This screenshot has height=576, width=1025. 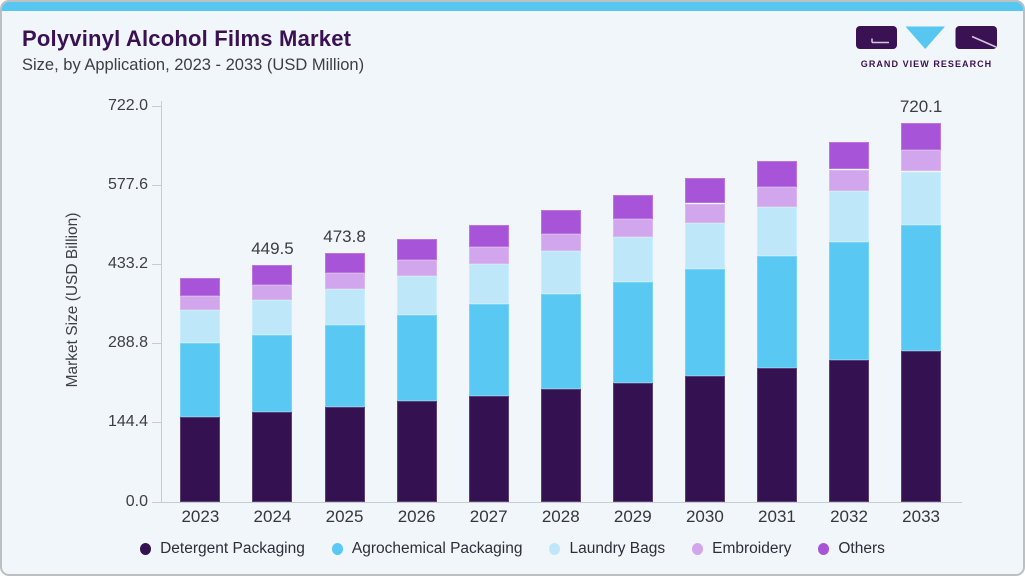 What do you see at coordinates (72, 300) in the screenshot?
I see `y-axis-title: Market Size (USD Billion)` at bounding box center [72, 300].